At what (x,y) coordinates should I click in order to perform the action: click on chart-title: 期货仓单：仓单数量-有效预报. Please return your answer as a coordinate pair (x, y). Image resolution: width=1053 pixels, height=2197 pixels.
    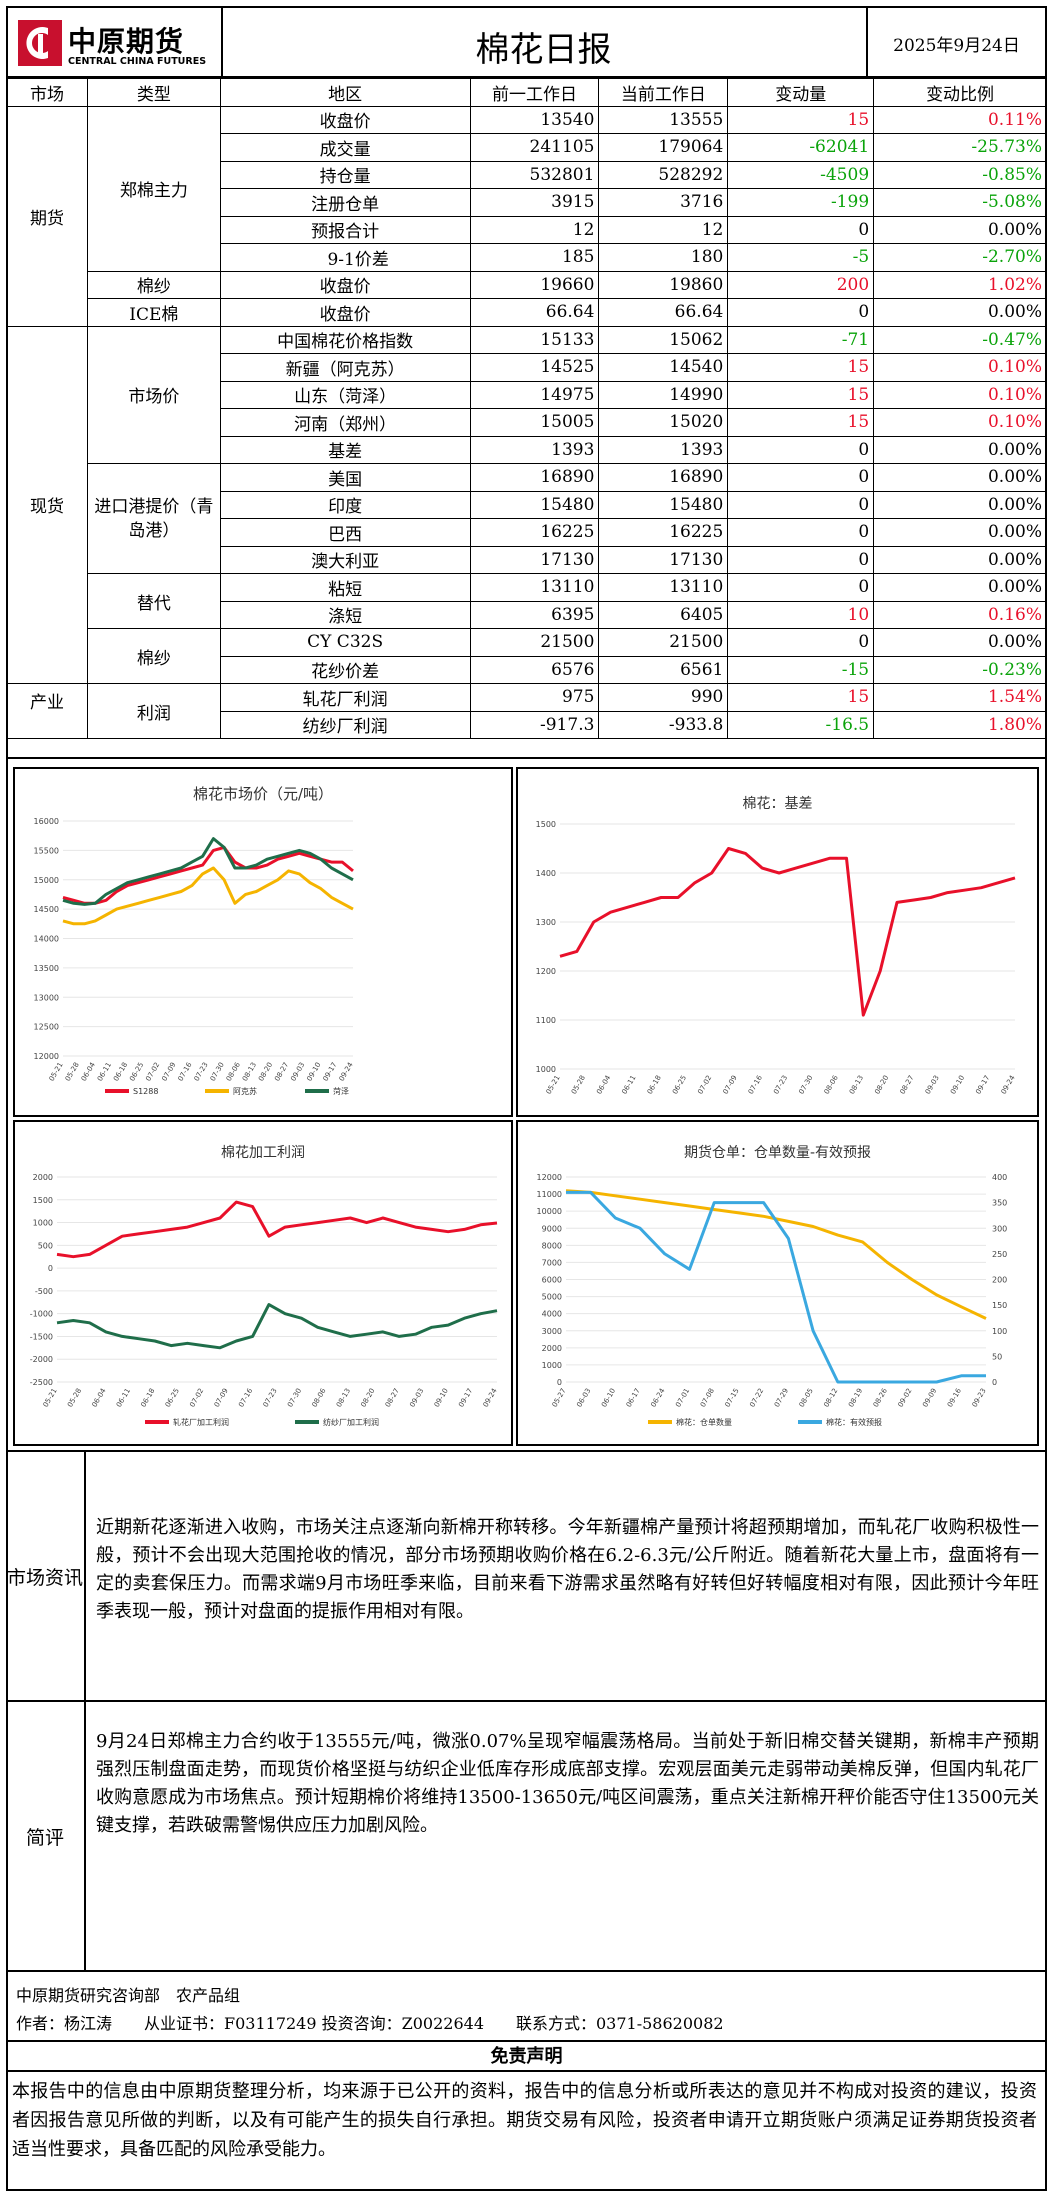
    Looking at the image, I should click on (777, 1153).